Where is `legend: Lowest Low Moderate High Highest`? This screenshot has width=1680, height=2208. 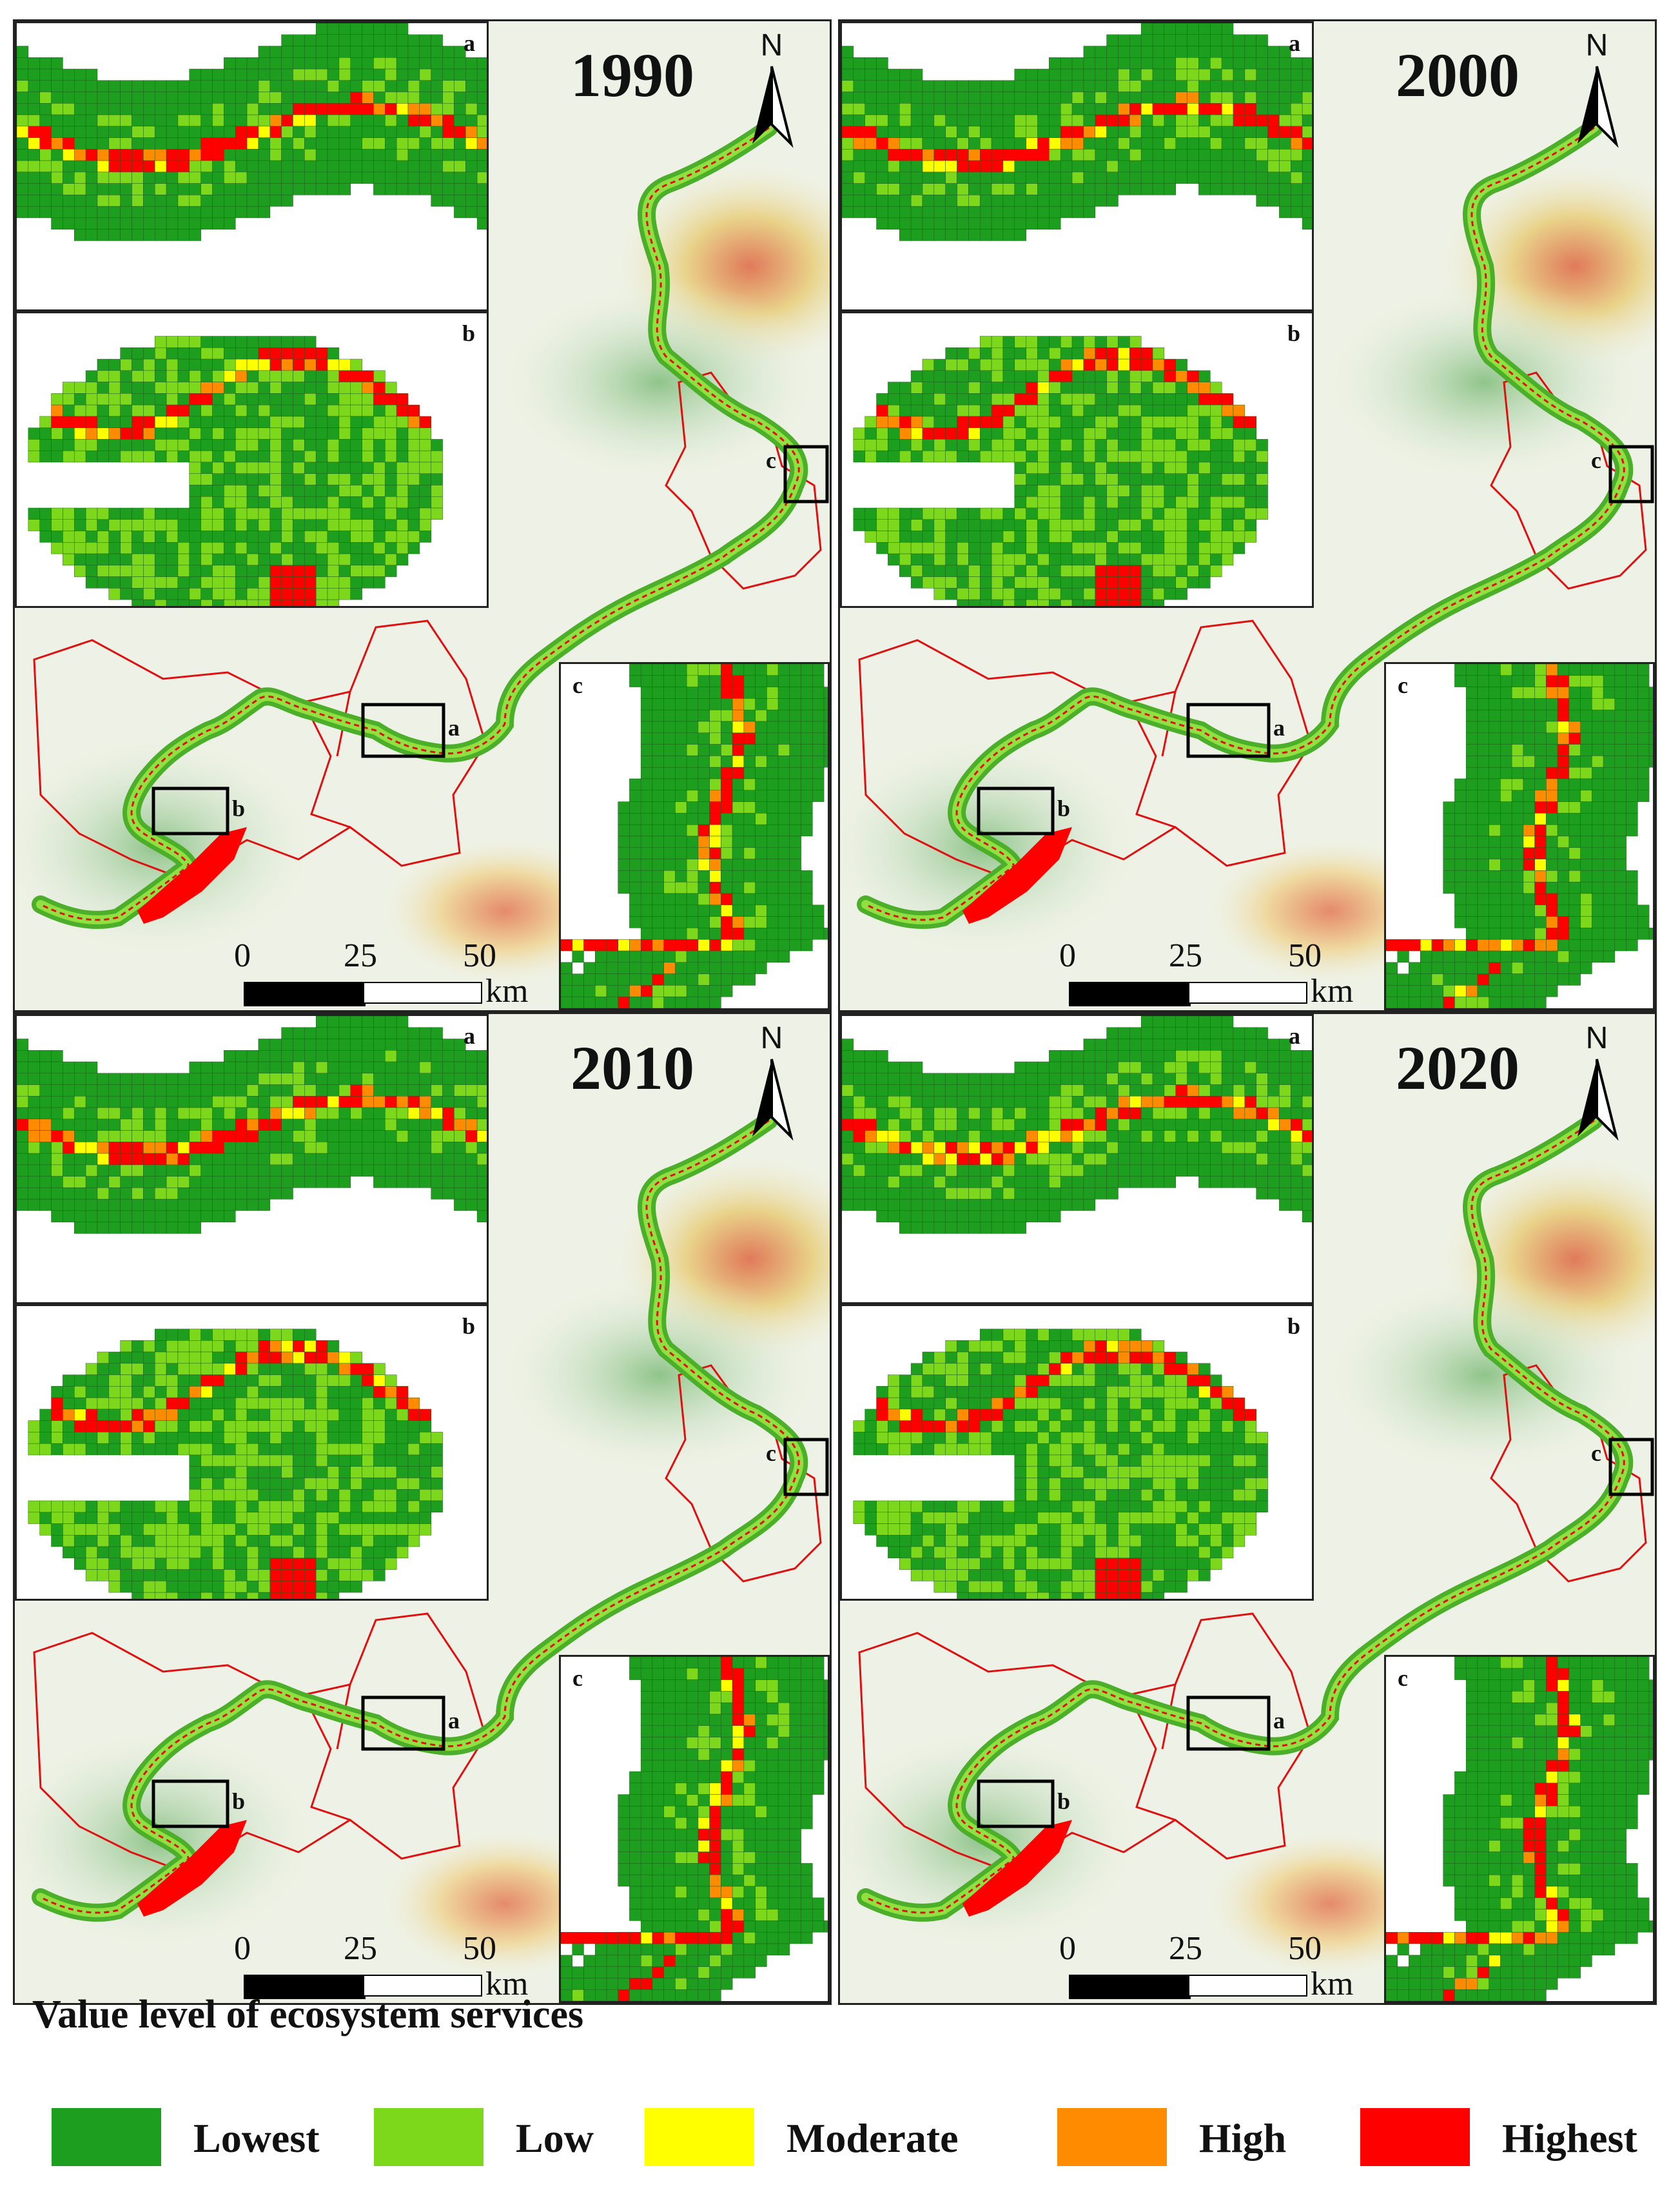
legend: Lowest Low Moderate High Highest is located at coordinates (857, 2143).